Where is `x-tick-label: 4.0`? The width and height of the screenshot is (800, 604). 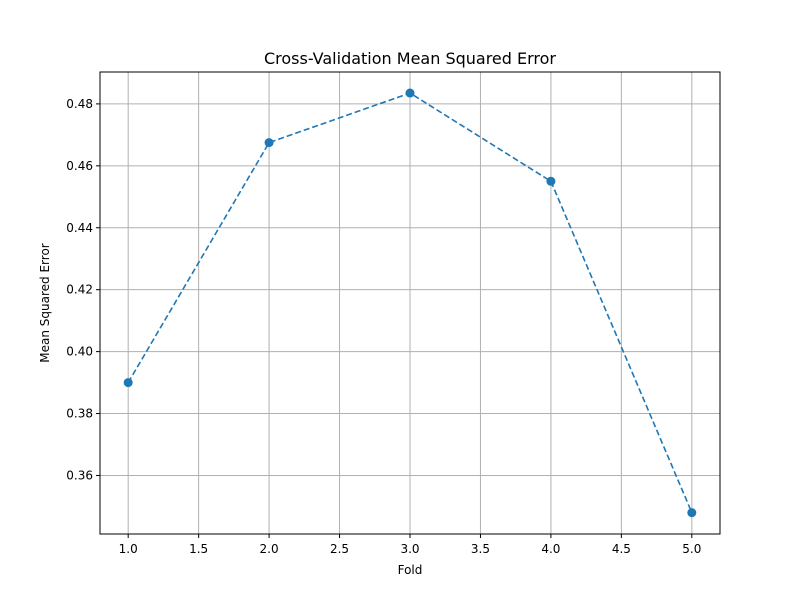
x-tick-label: 4.0 is located at coordinates (550, 549).